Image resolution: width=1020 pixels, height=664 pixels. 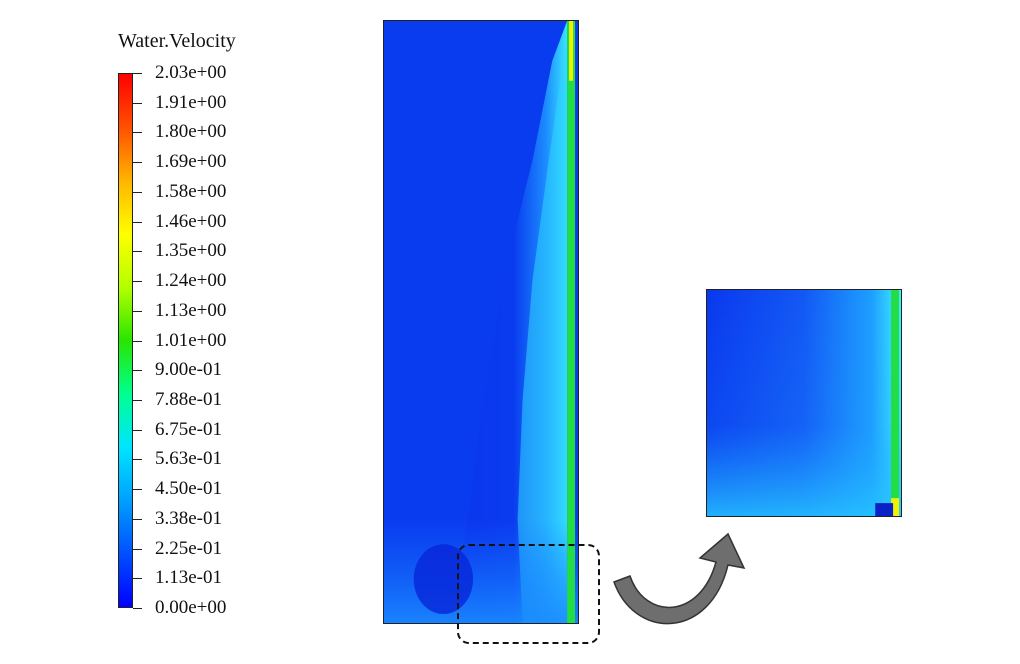 I want to click on zoom-arrow, so click(x=679, y=578).